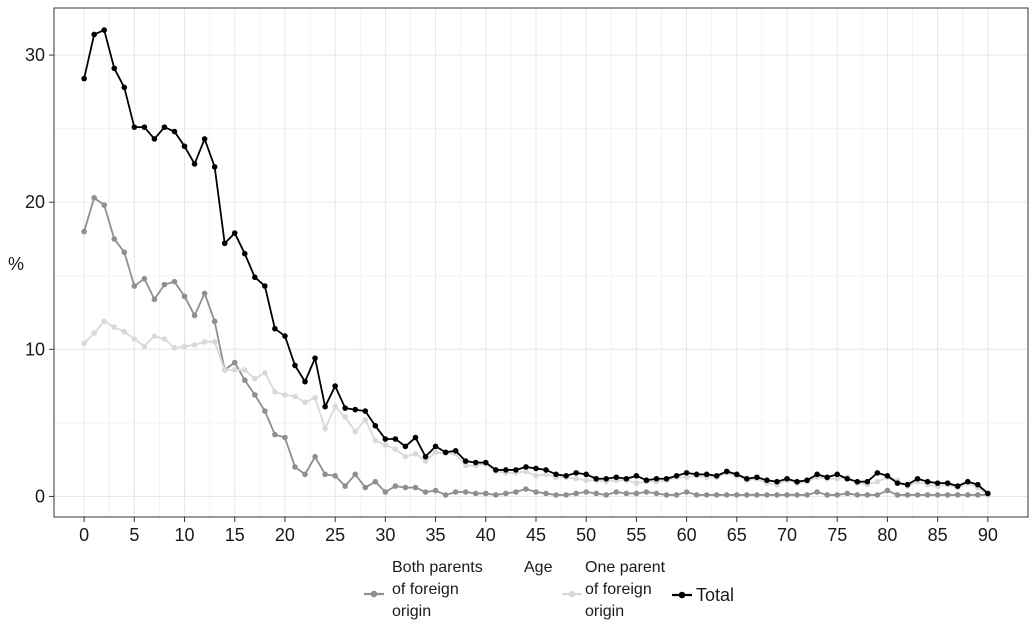  Describe the element at coordinates (486, 535) in the screenshot. I see `x-tick-label: 40` at that location.